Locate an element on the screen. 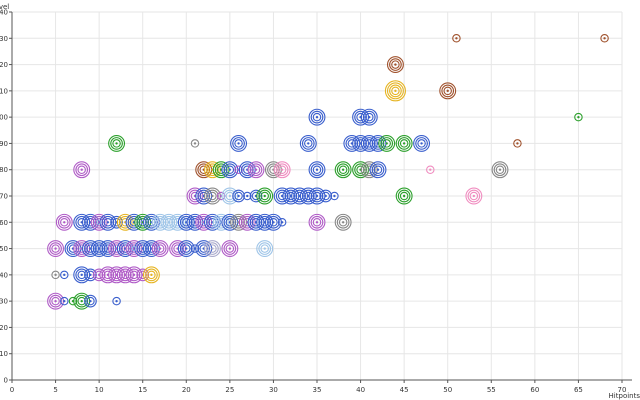 The width and height of the screenshot is (640, 400). x-tick-label: 35 is located at coordinates (317, 390).